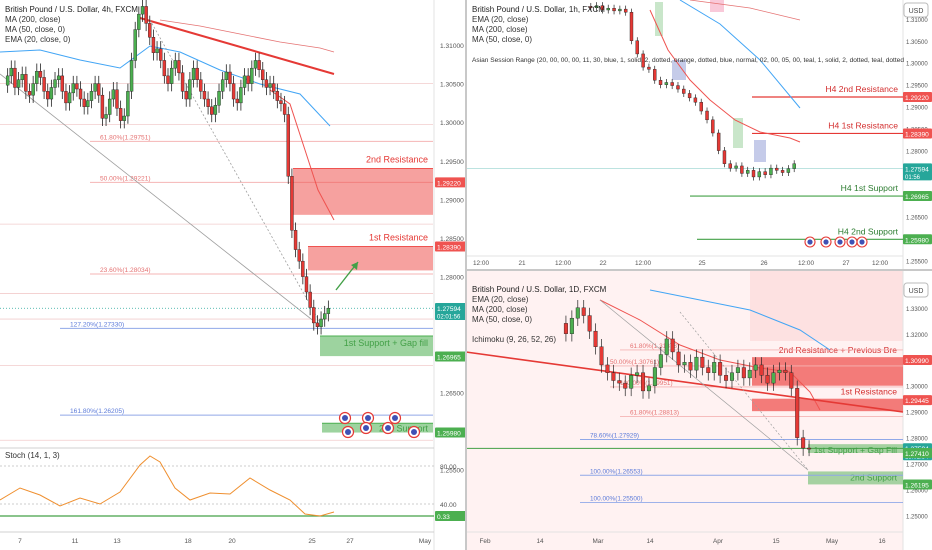 The width and height of the screenshot is (932, 550). Describe the element at coordinates (598, 541) in the screenshot. I see `date-tick-label: Mar` at that location.